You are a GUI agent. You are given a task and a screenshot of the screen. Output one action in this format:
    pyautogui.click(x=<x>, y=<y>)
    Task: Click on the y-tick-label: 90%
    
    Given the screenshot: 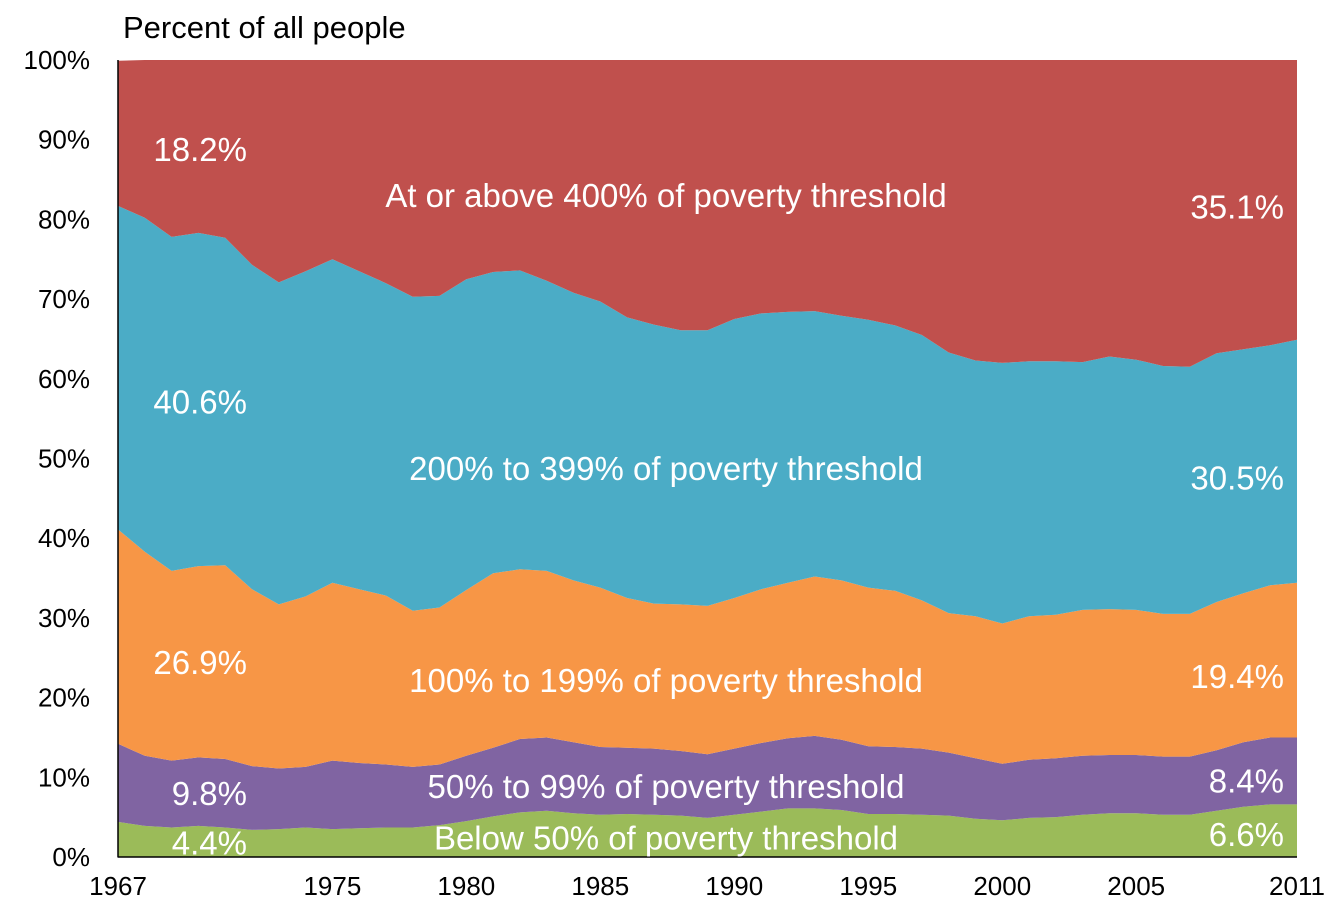 What is the action you would take?
    pyautogui.click(x=64, y=140)
    